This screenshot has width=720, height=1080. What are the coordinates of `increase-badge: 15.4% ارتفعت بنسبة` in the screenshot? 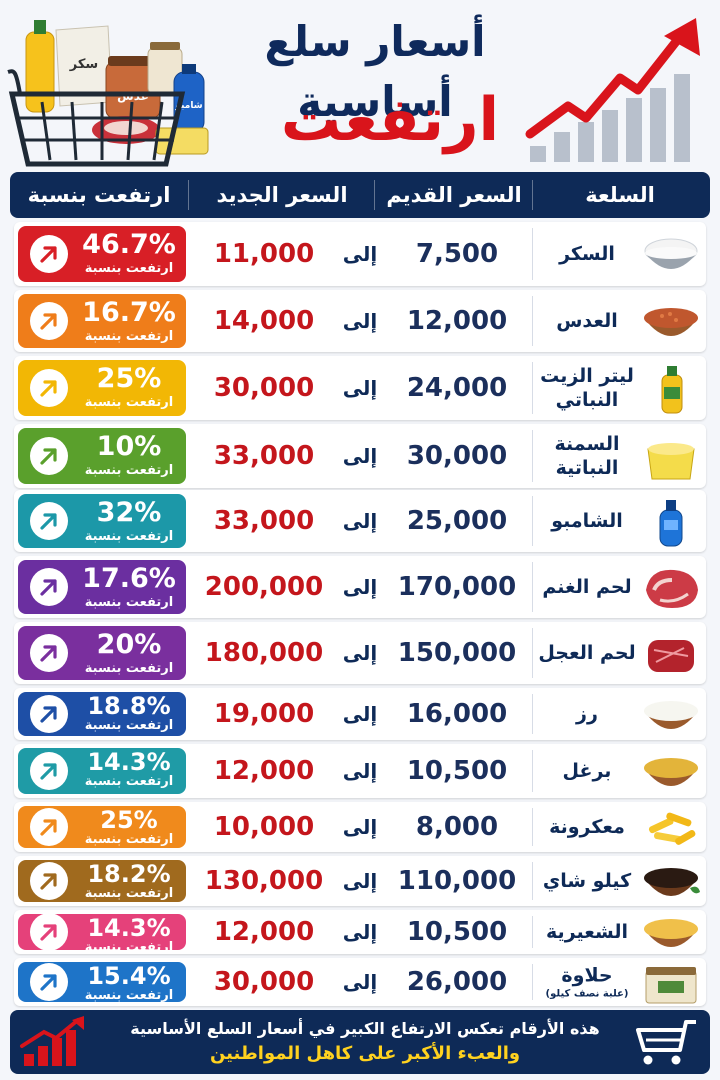 It's located at (102, 982).